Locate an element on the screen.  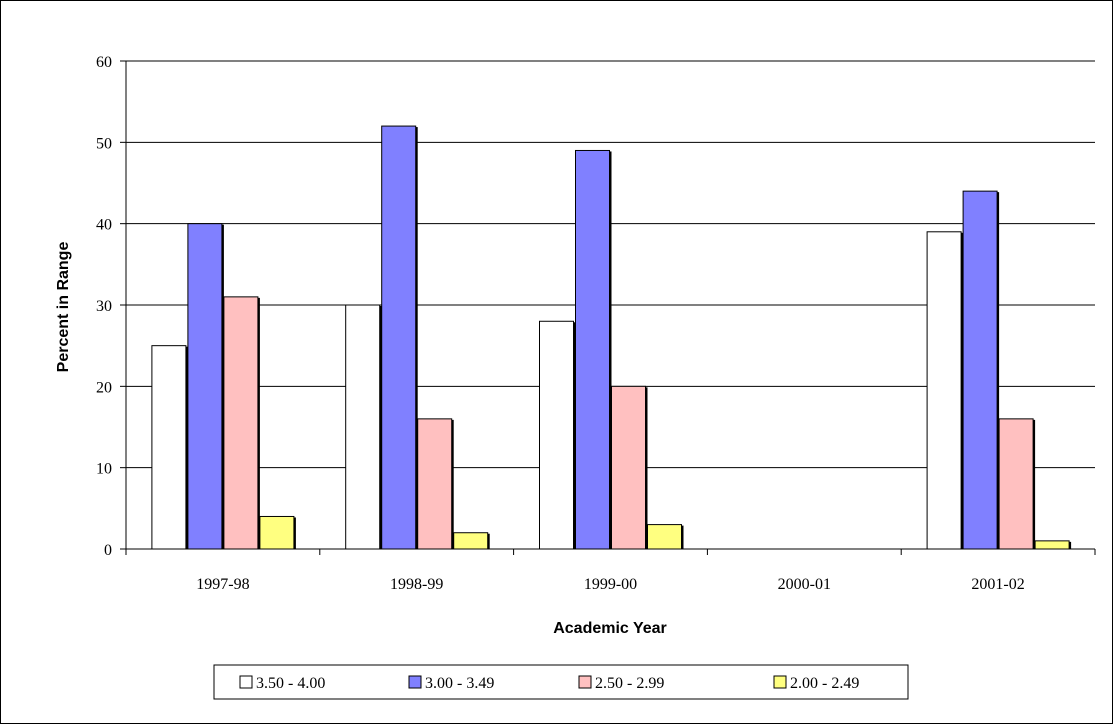
x-tick-label: 1998-99 is located at coordinates (416, 584).